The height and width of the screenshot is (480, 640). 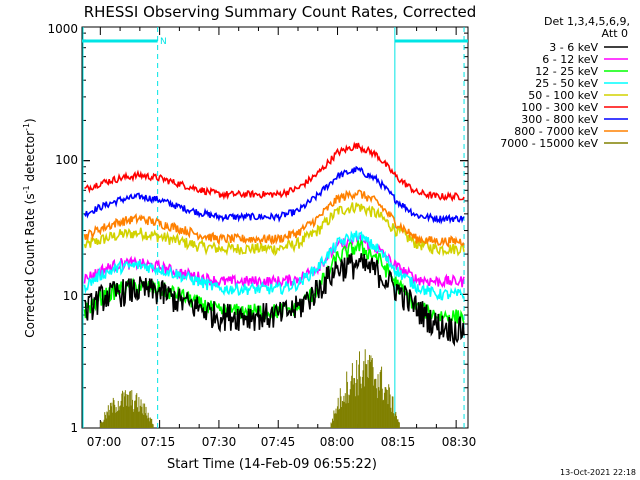 I want to click on y-tick-label-1: 1, so click(x=74, y=428).